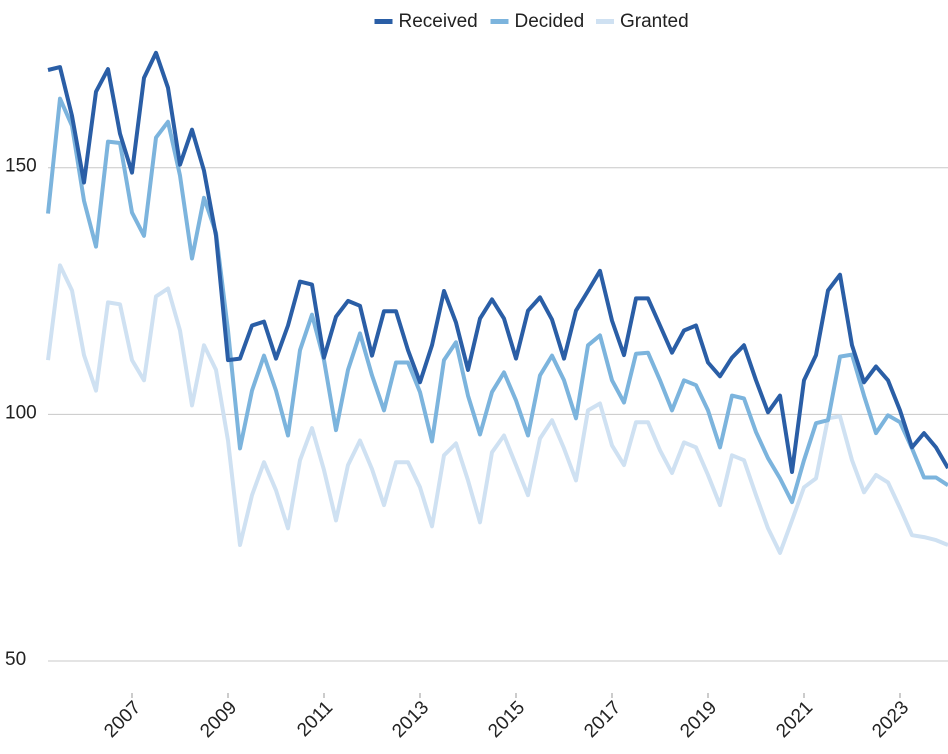 This screenshot has height=754, width=948. What do you see at coordinates (602, 719) in the screenshot?
I see `x-tick-label: 2017` at bounding box center [602, 719].